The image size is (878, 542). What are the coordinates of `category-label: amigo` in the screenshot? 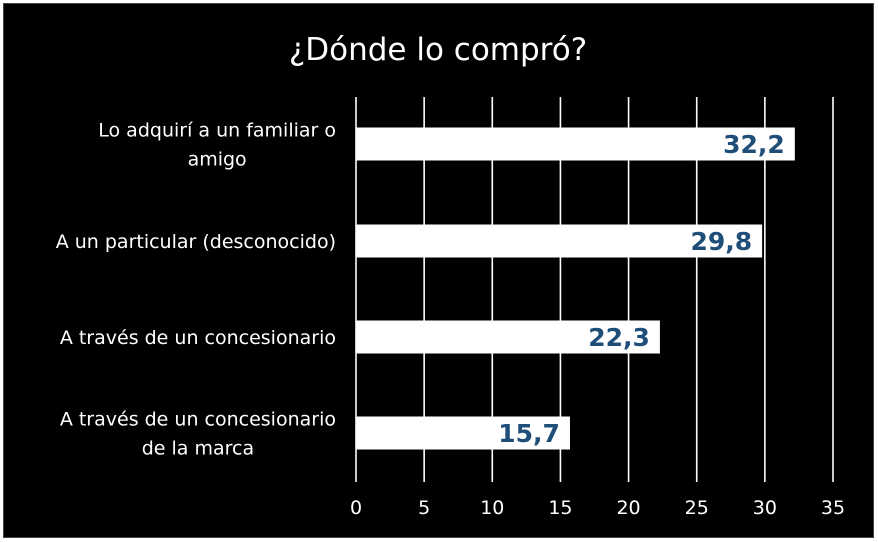 It's located at (217, 160).